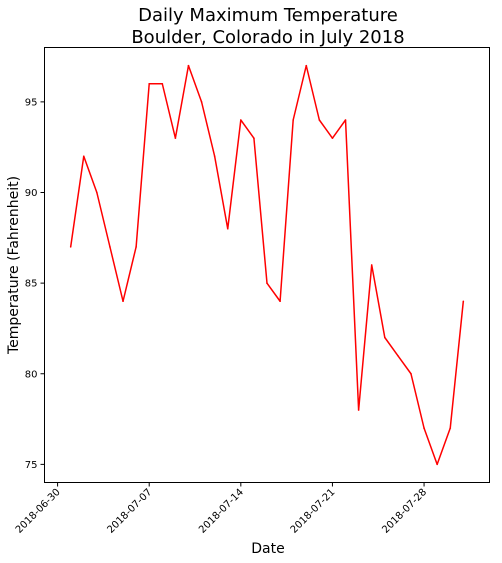 This screenshot has width=502, height=563. I want to click on y-axis-label: Temperature (Fahrenheit), so click(14, 265).